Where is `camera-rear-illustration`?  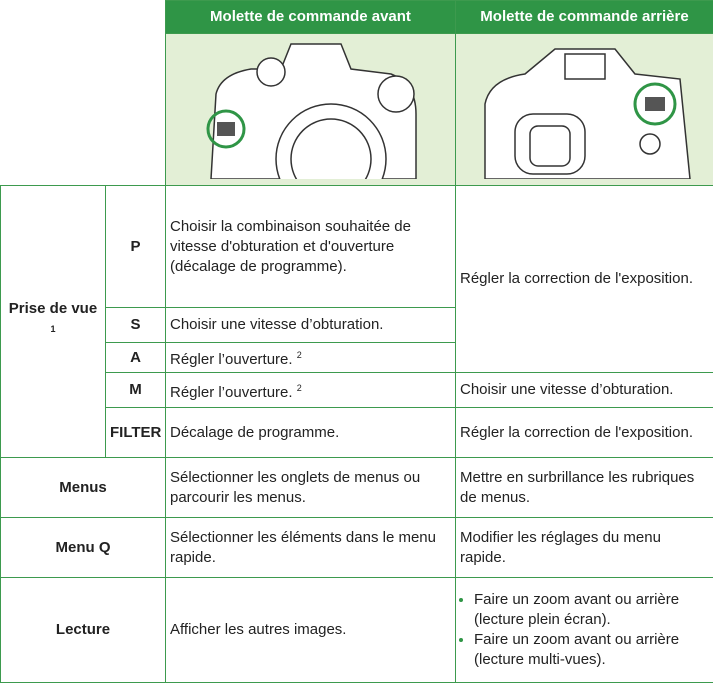 camera-rear-illustration is located at coordinates (587, 114).